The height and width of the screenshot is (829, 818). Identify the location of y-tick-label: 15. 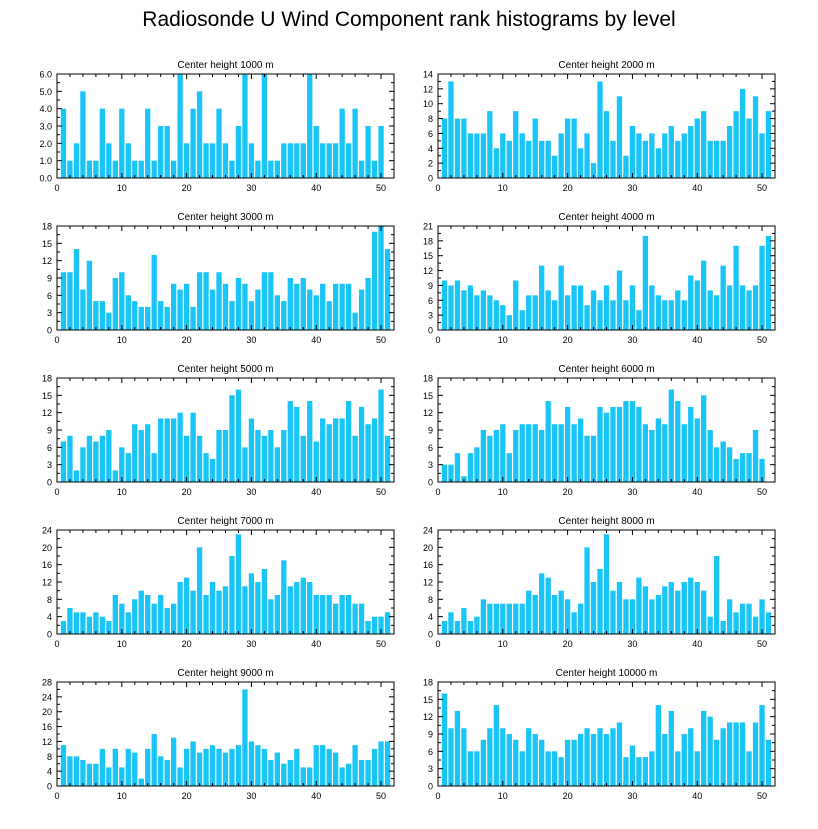
(428, 396).